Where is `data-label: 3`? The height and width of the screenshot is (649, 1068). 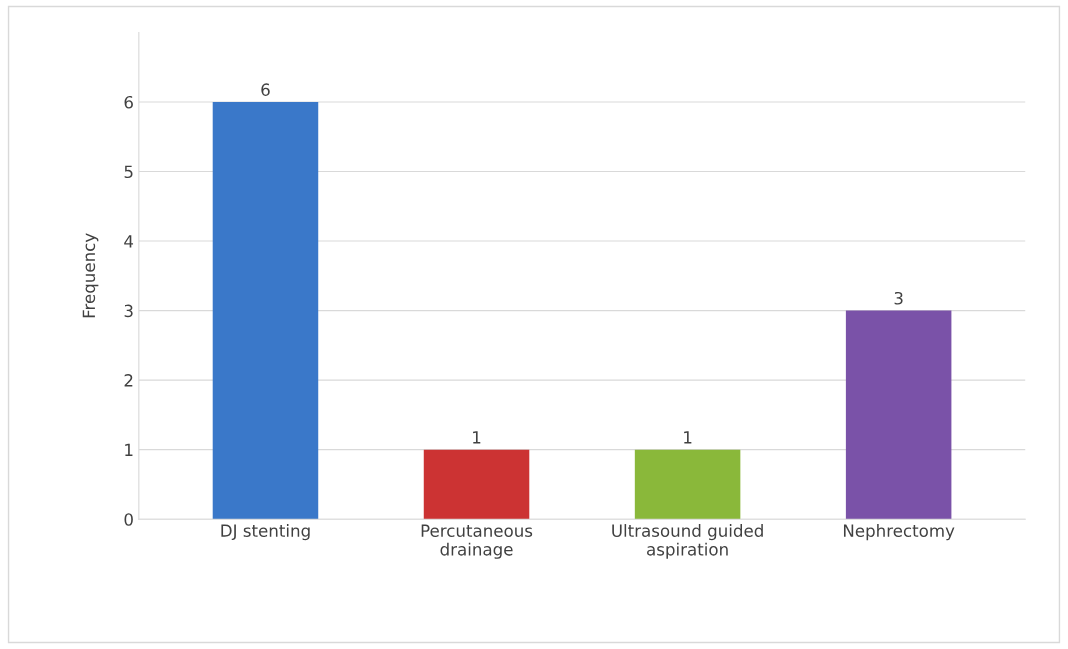
data-label: 3 is located at coordinates (898, 298).